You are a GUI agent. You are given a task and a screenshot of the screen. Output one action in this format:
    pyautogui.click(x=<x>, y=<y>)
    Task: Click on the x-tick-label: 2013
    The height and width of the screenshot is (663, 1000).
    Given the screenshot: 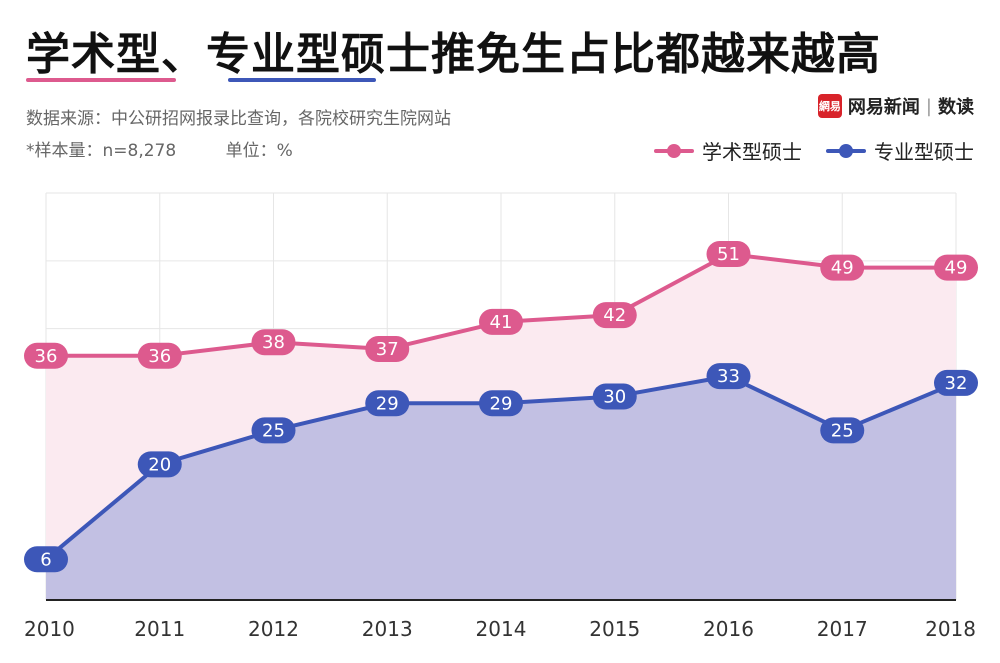 What is the action you would take?
    pyautogui.click(x=387, y=629)
    